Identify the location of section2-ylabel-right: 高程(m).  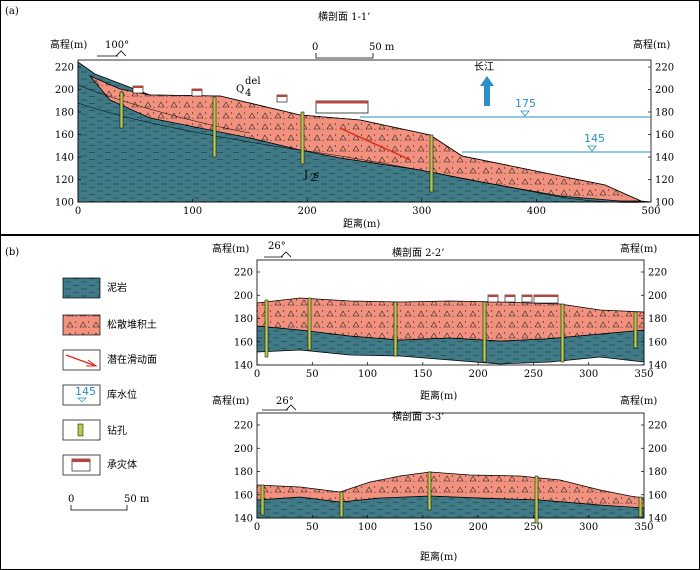
(638, 248).